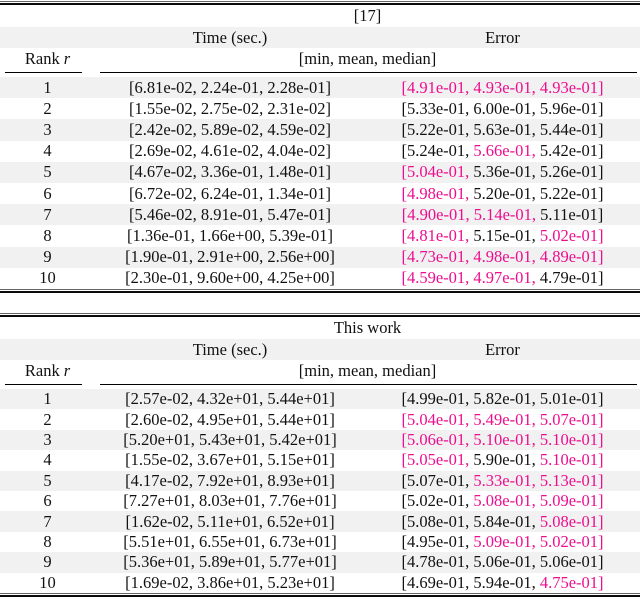 The height and width of the screenshot is (603, 640). Describe the element at coordinates (47, 87) in the screenshot. I see `rank-cell: 1` at that location.